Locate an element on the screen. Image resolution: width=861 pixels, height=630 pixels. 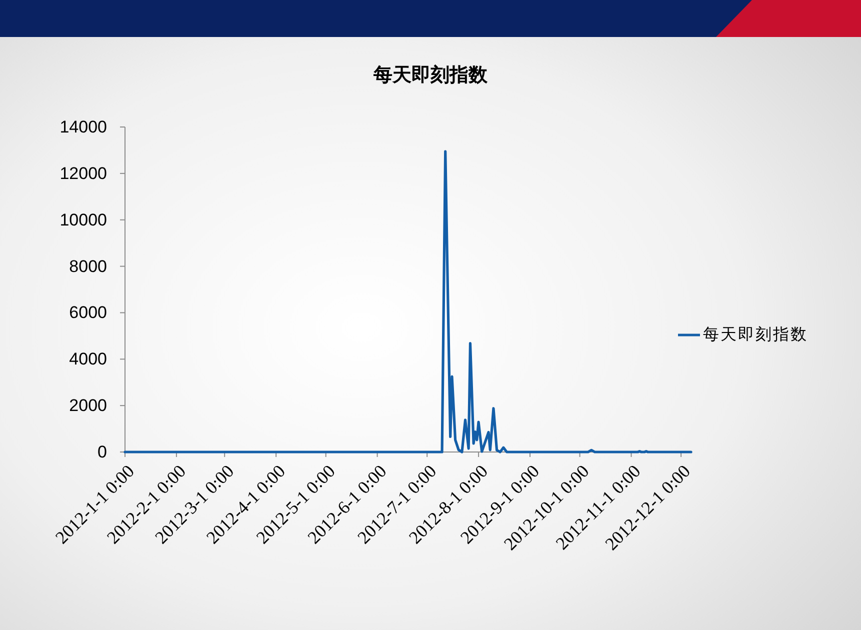
y-tick-label: 12000 is located at coordinates (83, 173).